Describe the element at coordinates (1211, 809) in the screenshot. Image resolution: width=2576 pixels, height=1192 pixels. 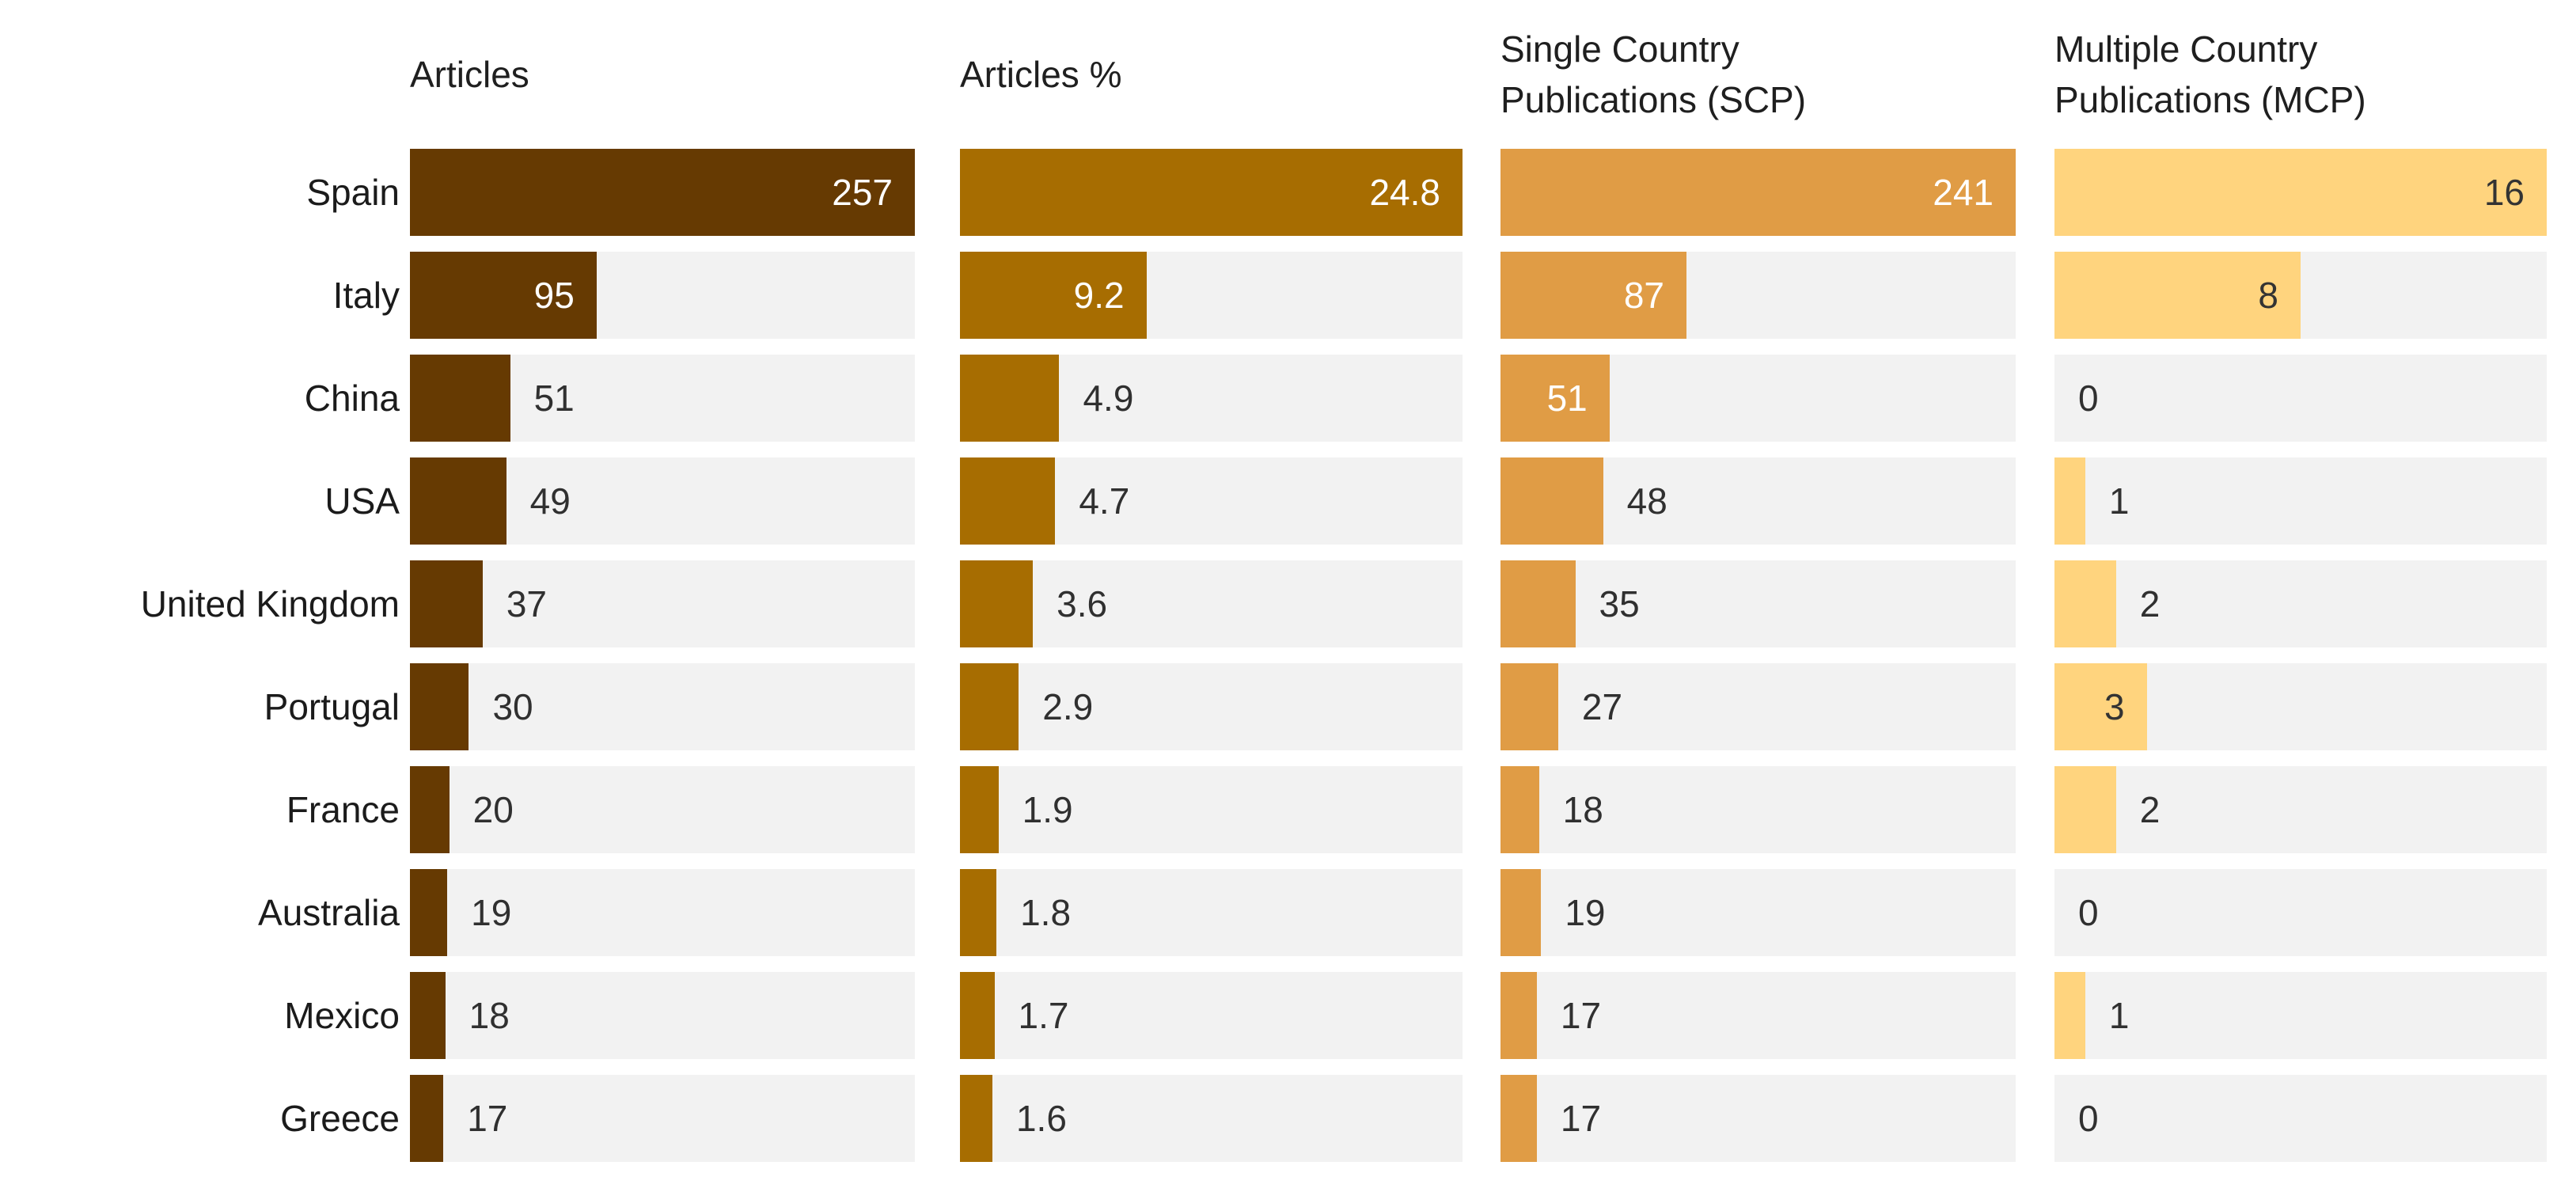
I see `bar-track: 1.9` at that location.